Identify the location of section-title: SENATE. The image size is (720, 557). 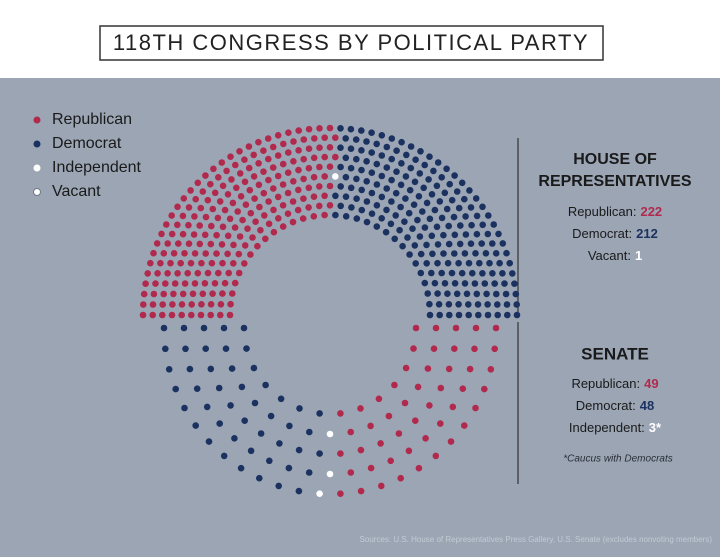
(615, 353).